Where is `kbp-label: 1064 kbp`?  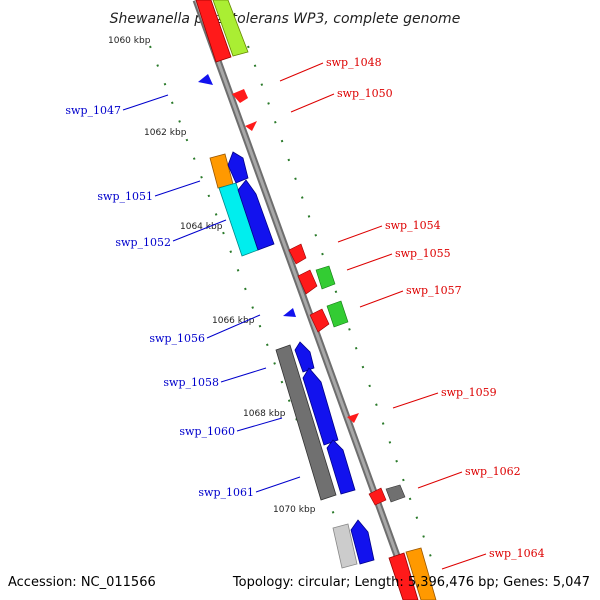
kbp-label: 1064 kbp is located at coordinates (201, 227).